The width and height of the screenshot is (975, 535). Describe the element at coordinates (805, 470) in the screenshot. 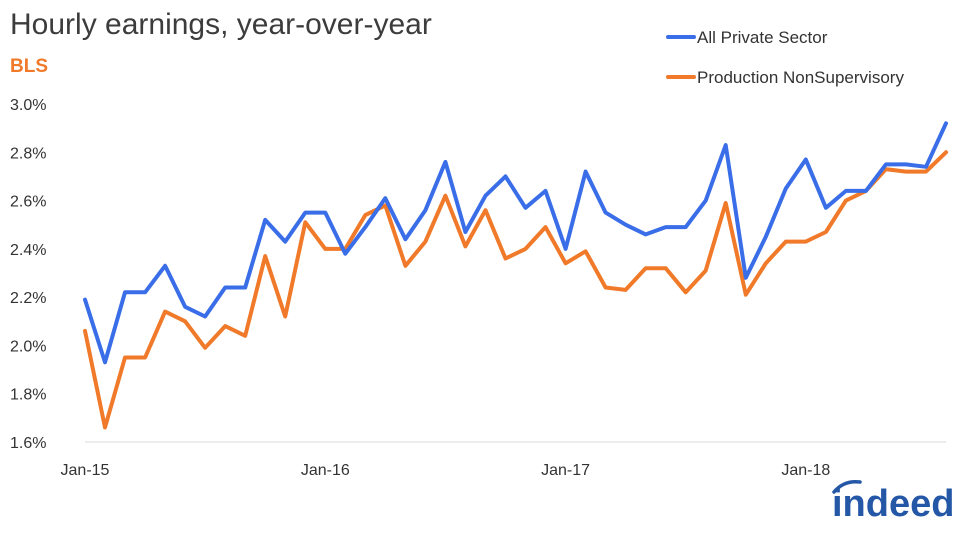

I see `x-tick-label: Jan-18` at that location.